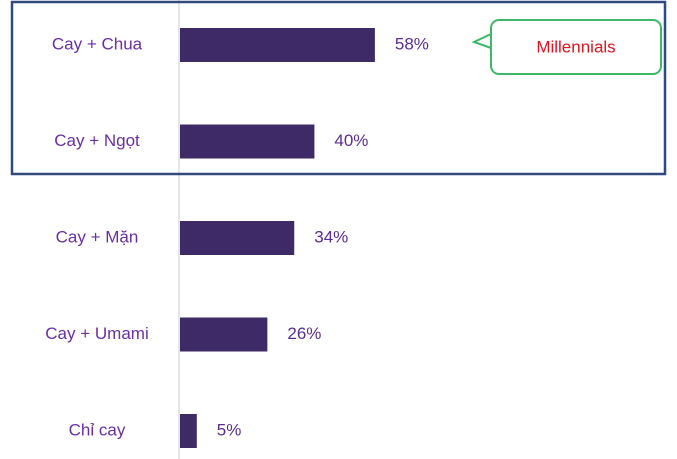 Image resolution: width=677 pixels, height=459 pixels. I want to click on category-label: Chỉ cay, so click(97, 429).